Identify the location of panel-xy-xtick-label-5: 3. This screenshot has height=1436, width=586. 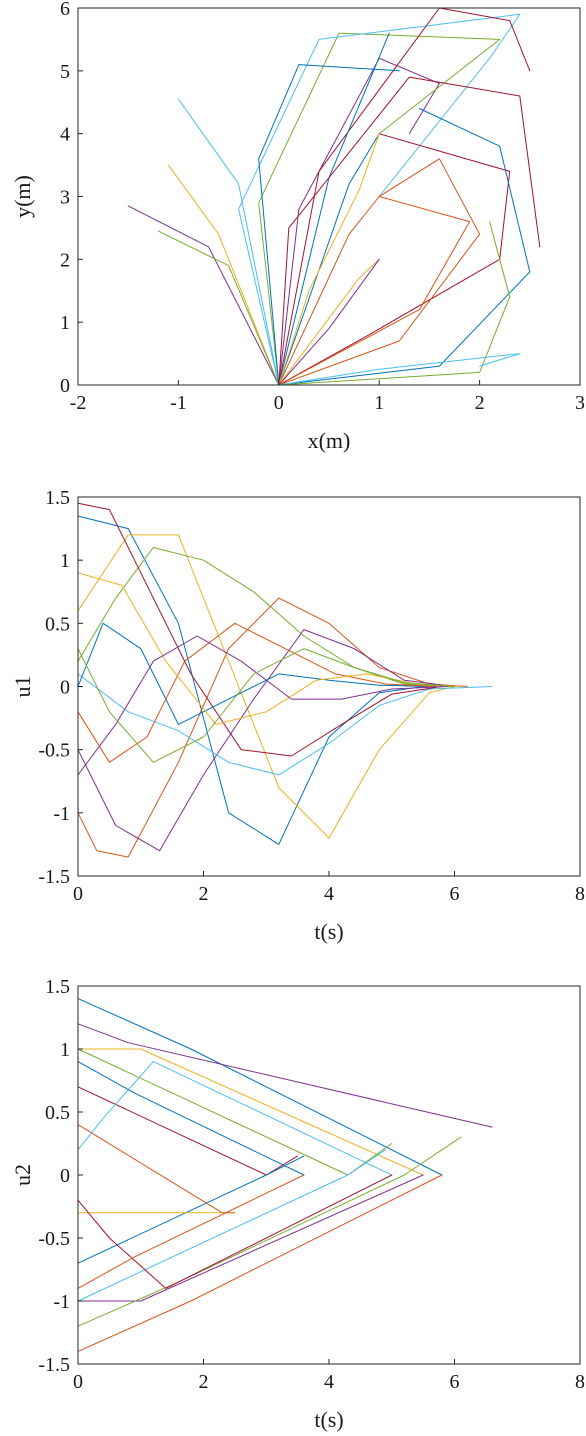
(580, 403).